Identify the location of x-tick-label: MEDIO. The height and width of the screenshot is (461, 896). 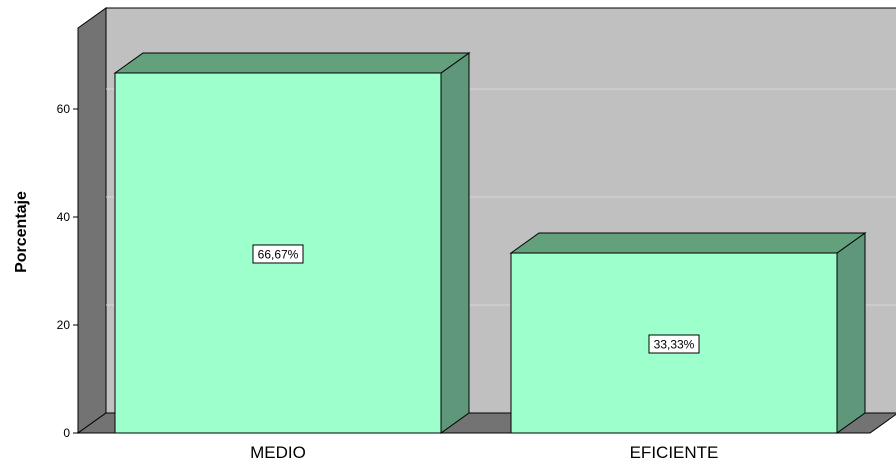
(278, 452).